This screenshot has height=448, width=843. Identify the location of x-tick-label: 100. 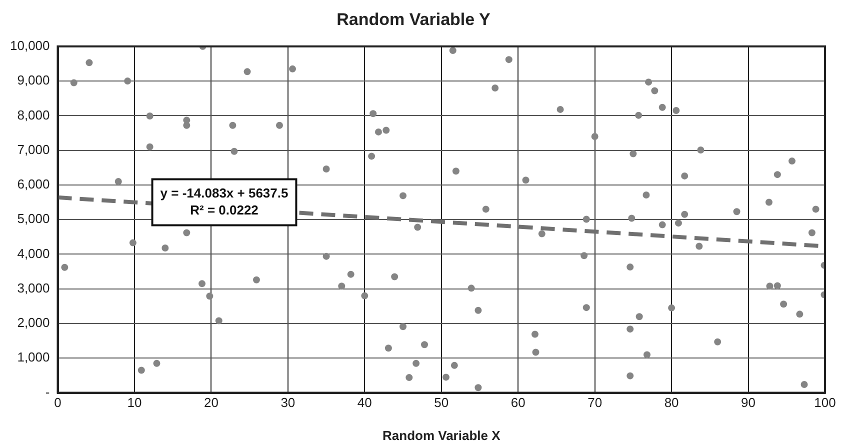
(825, 402).